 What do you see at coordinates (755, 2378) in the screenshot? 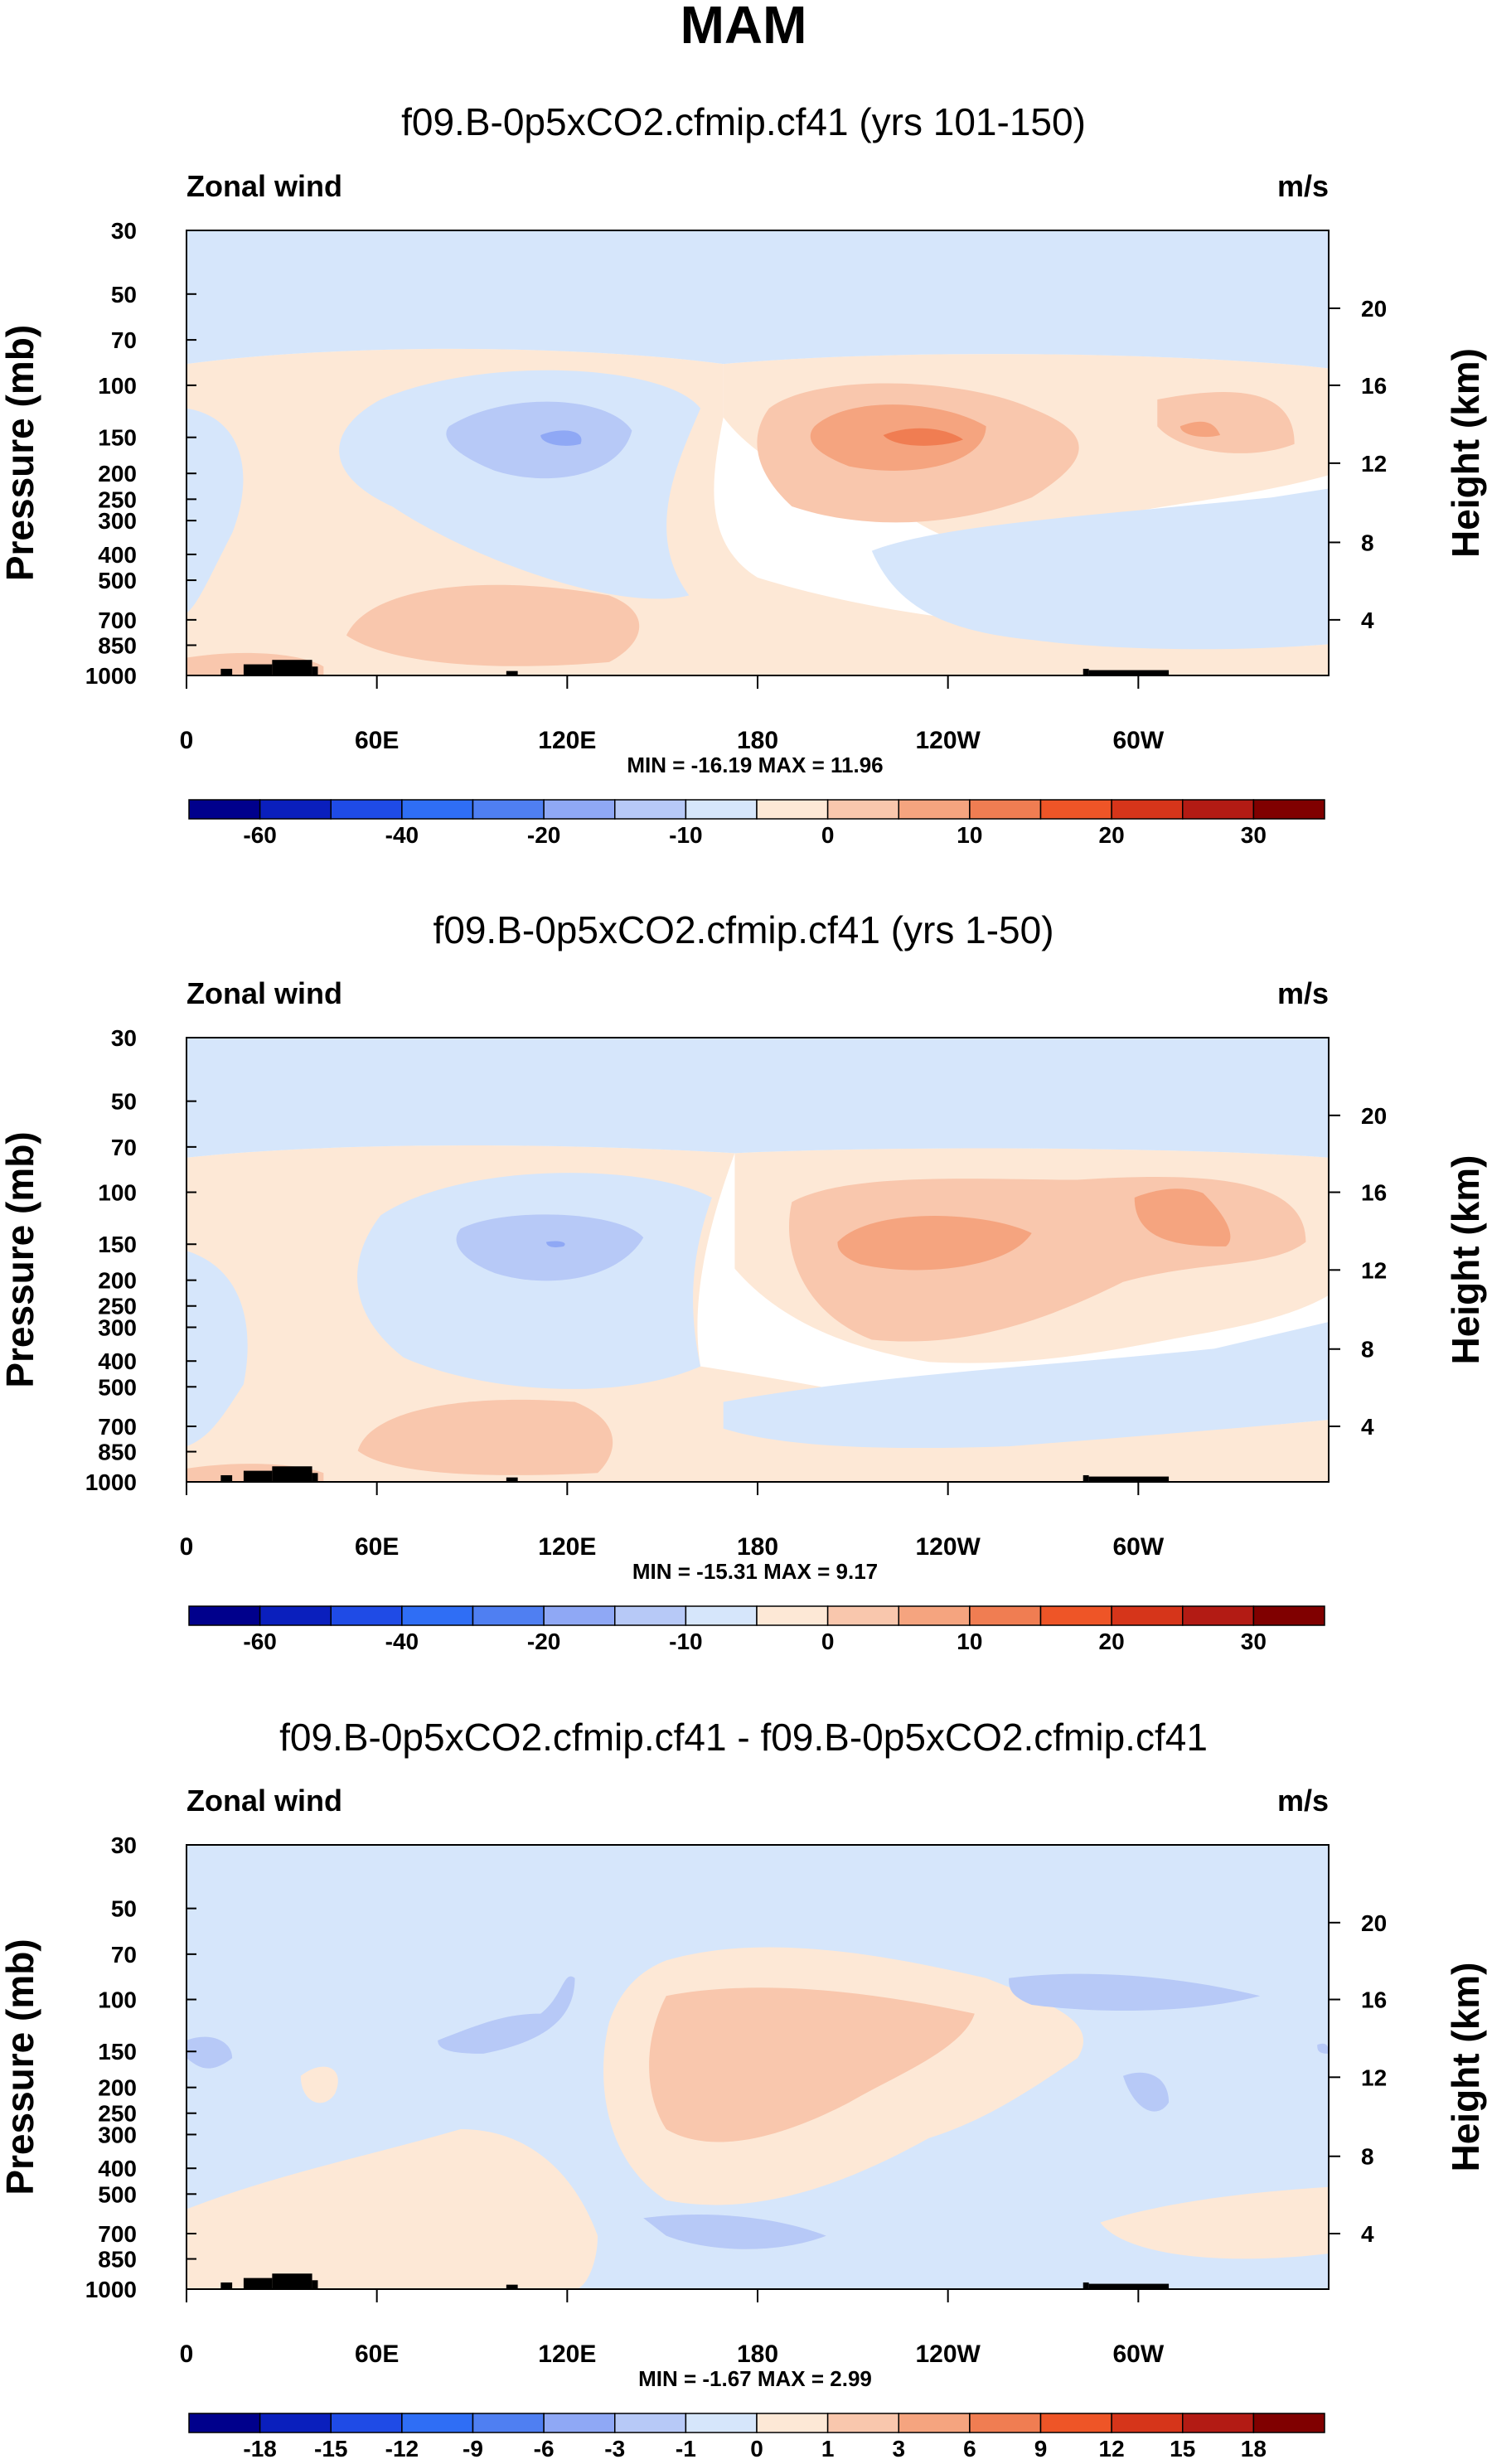
I see `min-max-stats: MIN = -1.67 MAX = 2.99` at bounding box center [755, 2378].